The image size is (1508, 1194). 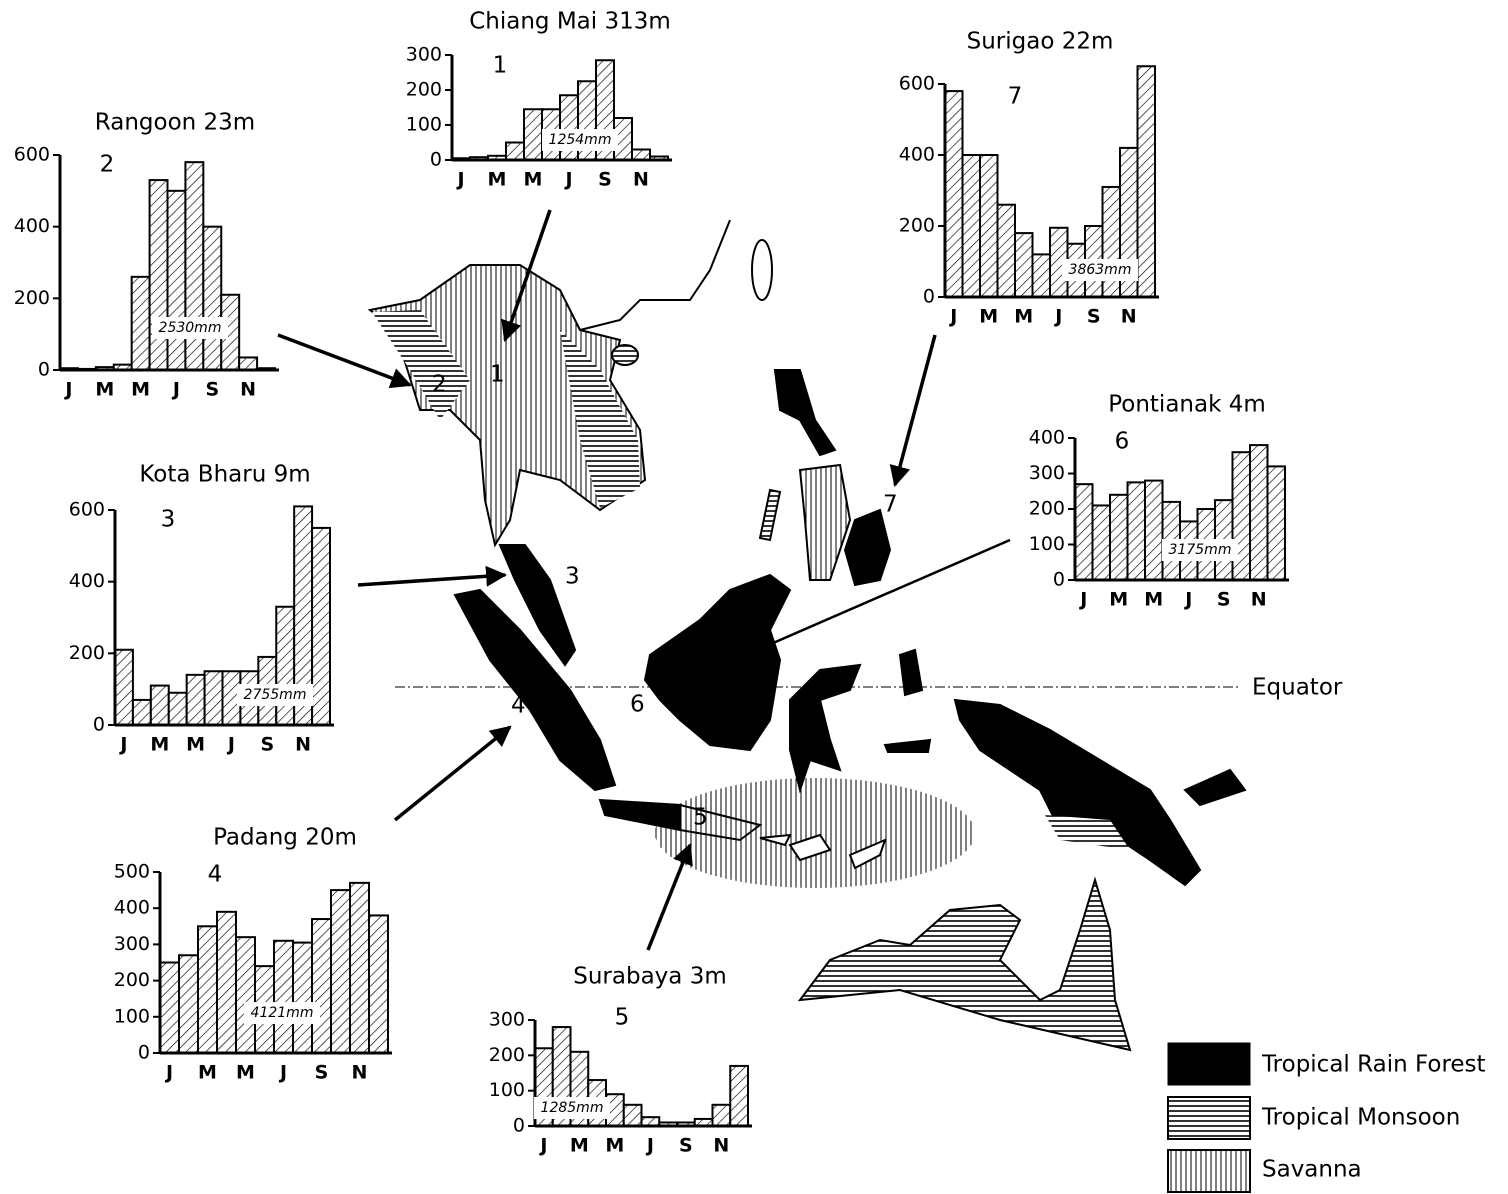 What do you see at coordinates (1040, 42) in the screenshot?
I see `chart-title: Surigao 22m` at bounding box center [1040, 42].